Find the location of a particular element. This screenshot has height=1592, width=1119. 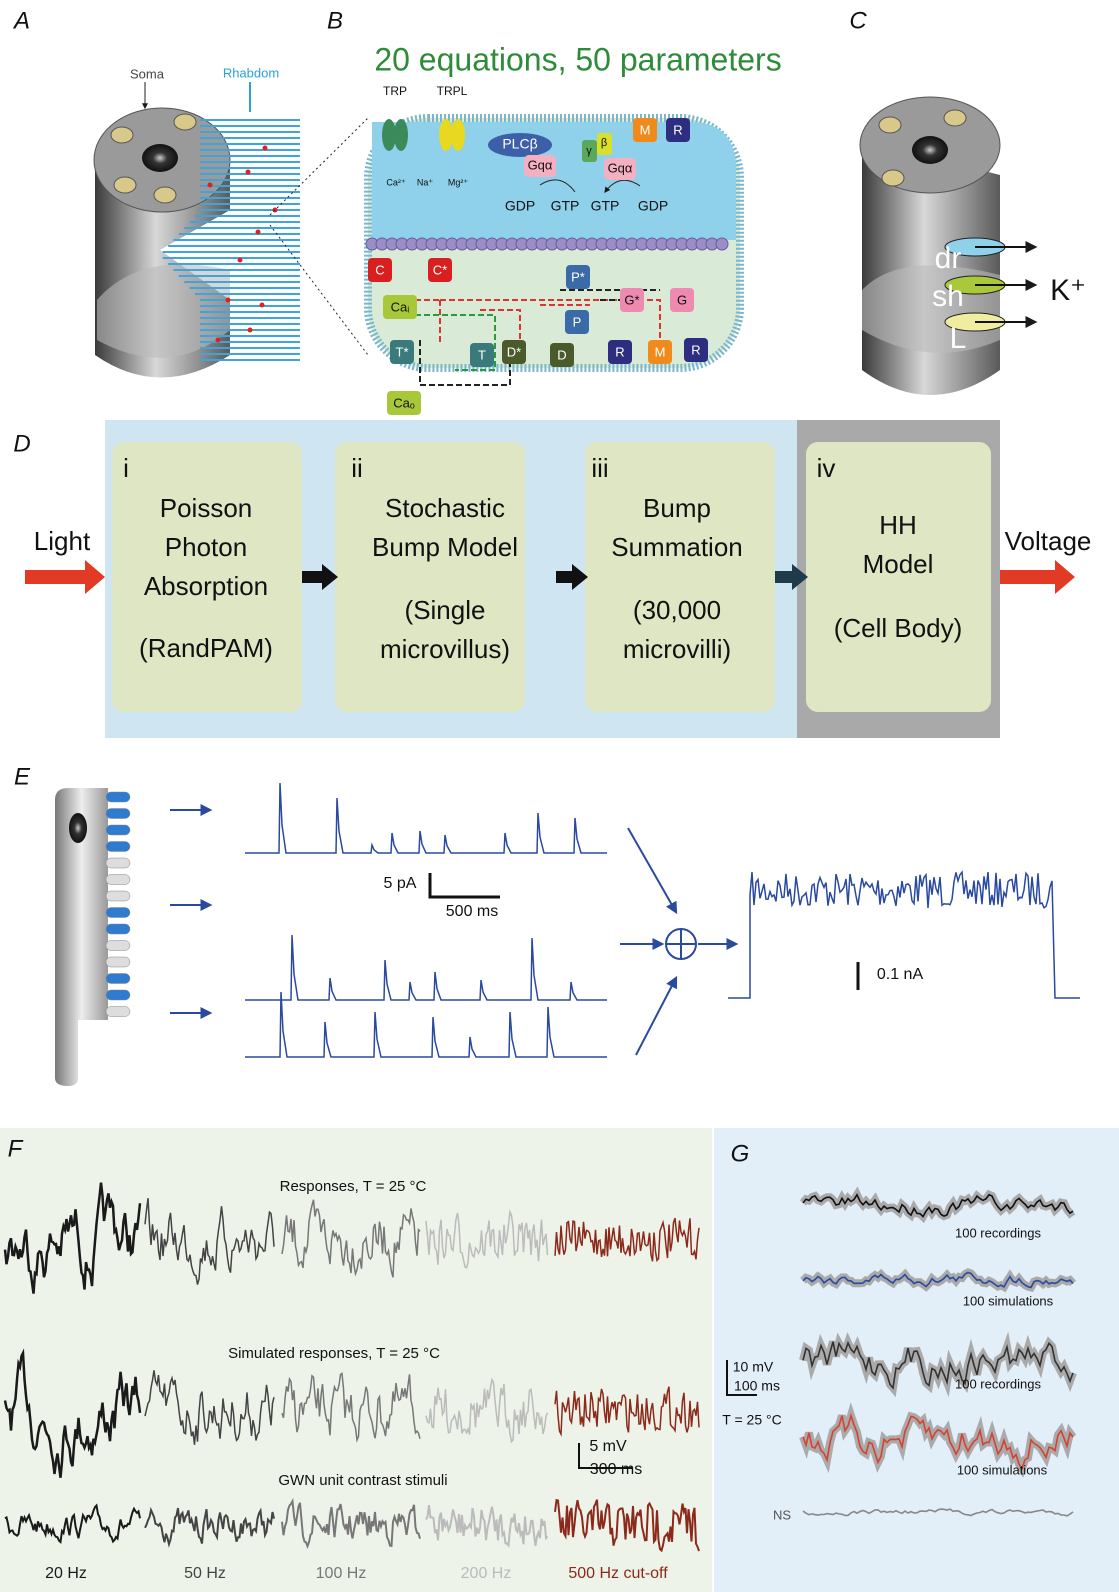

state-label: G is located at coordinates (682, 299).